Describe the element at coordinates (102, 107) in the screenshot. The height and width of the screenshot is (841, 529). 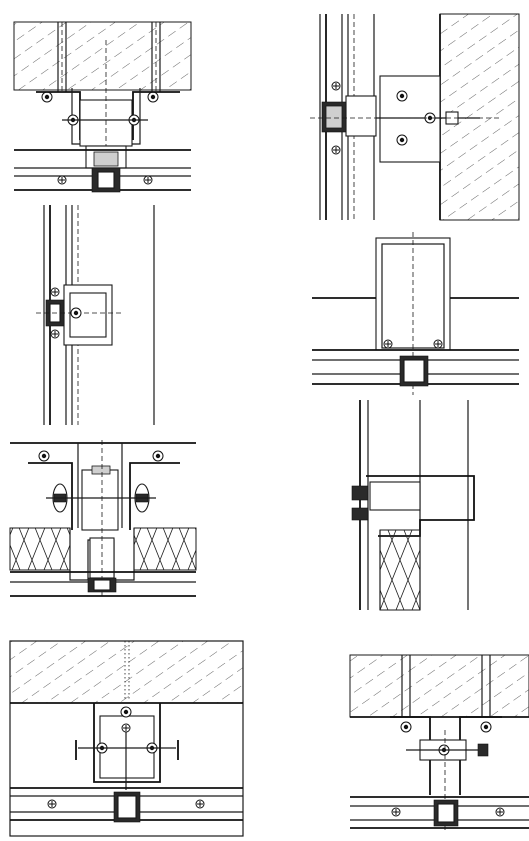
I see `detail-top-left` at that location.